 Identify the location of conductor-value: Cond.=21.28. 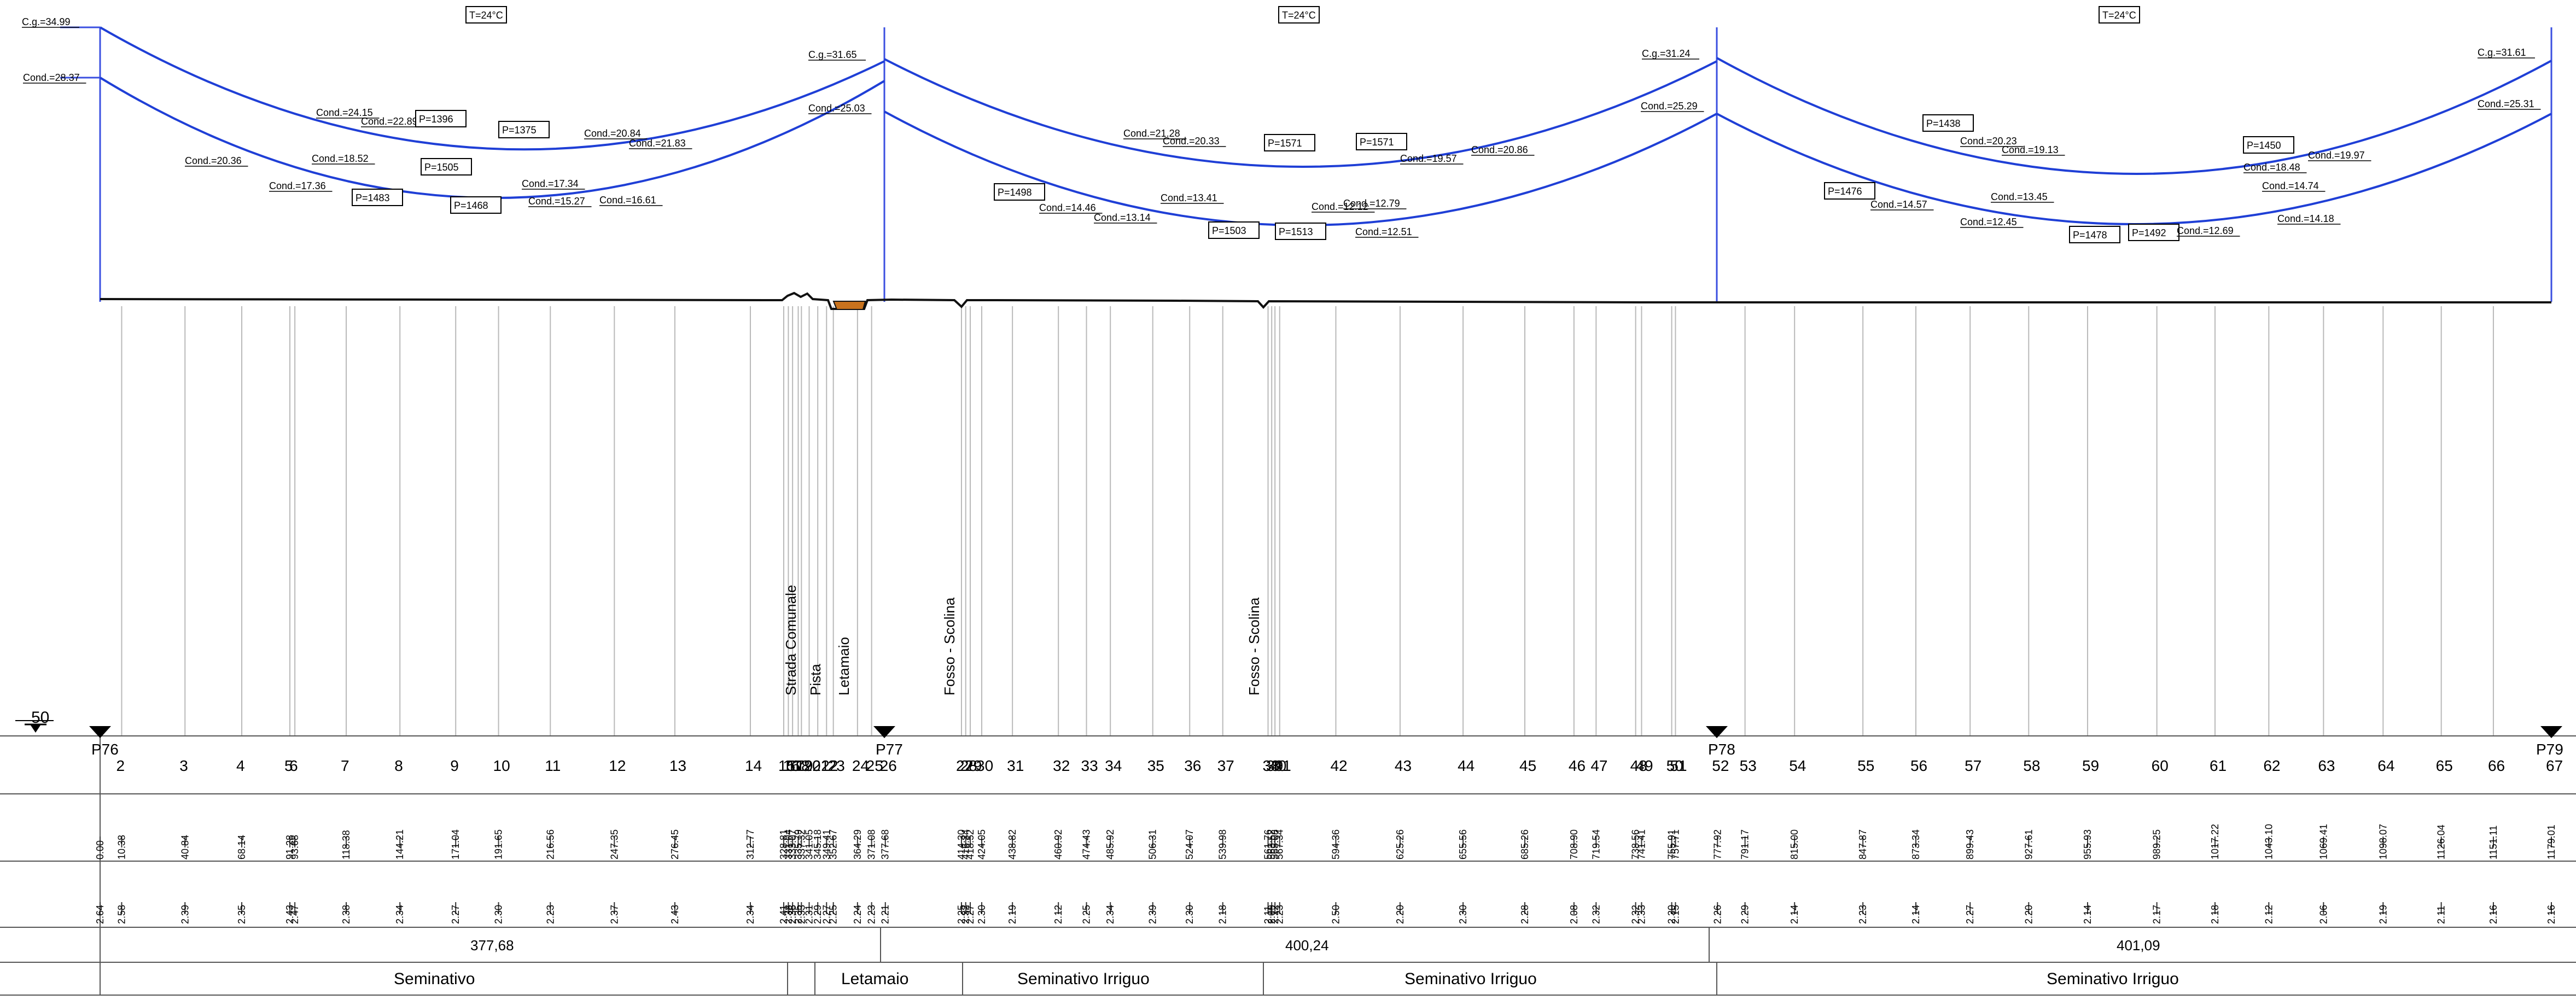
(1151, 133).